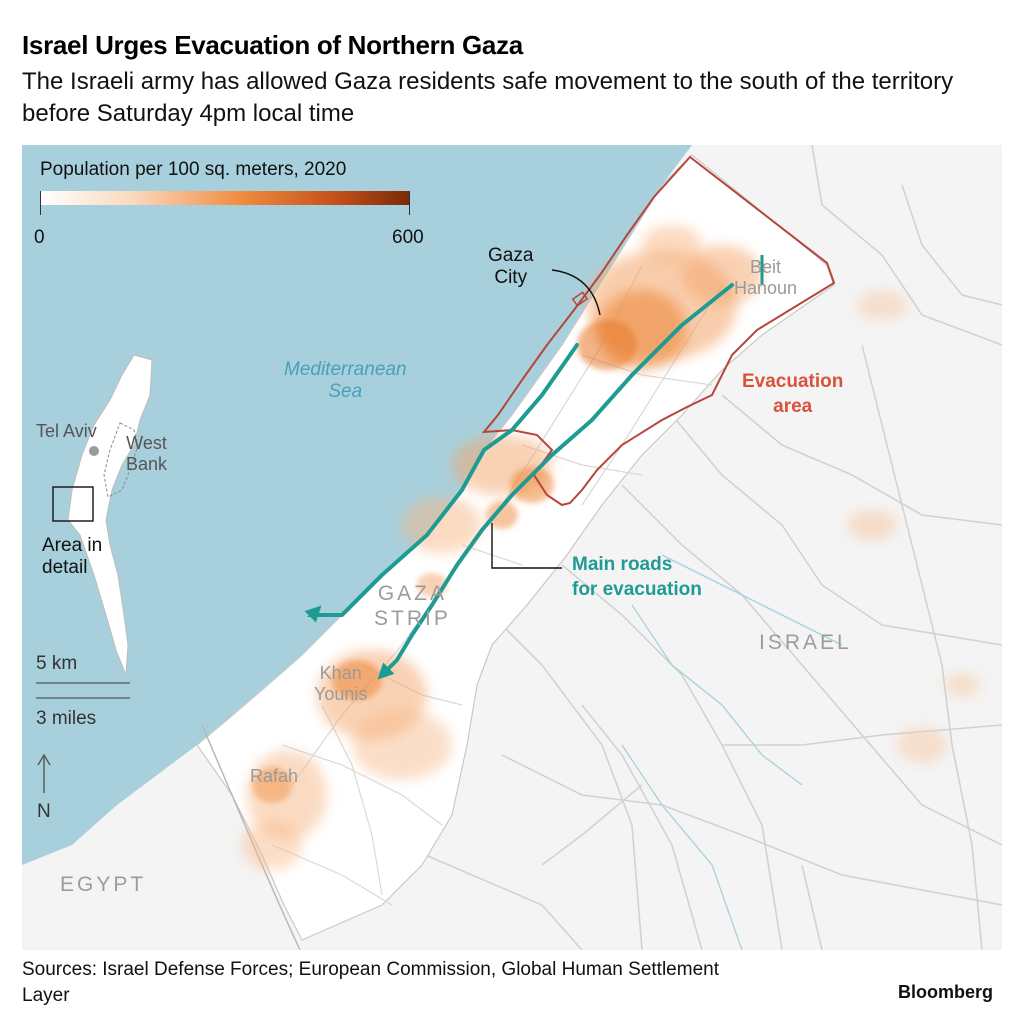  Describe the element at coordinates (805, 642) in the screenshot. I see `label-israel: ISRAEL` at that location.